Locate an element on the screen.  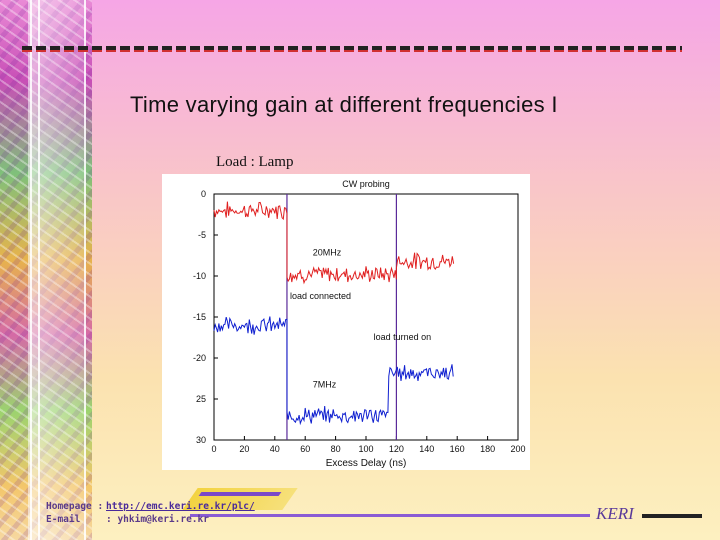
x-tick-label: 20 is located at coordinates (244, 449).